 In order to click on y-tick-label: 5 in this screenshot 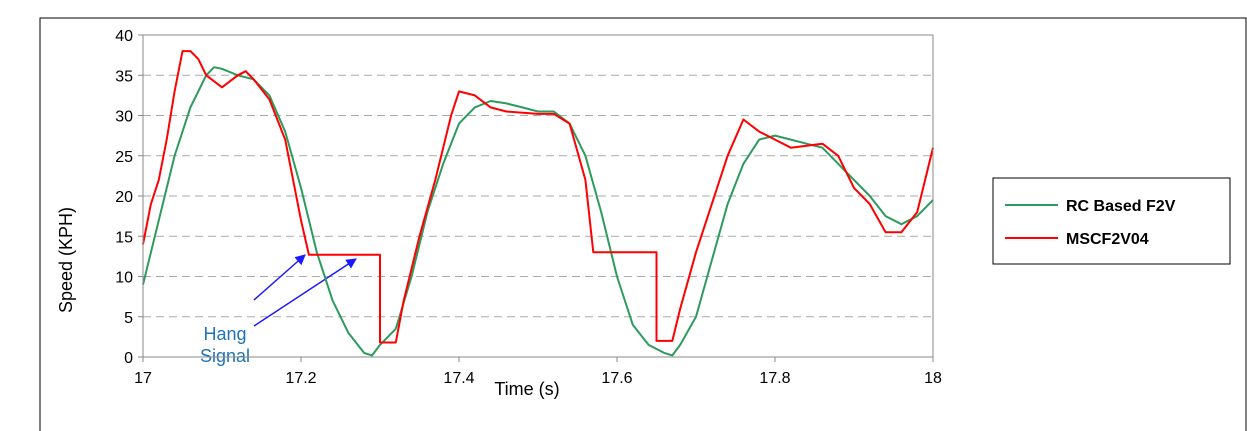, I will do `click(128, 318)`.